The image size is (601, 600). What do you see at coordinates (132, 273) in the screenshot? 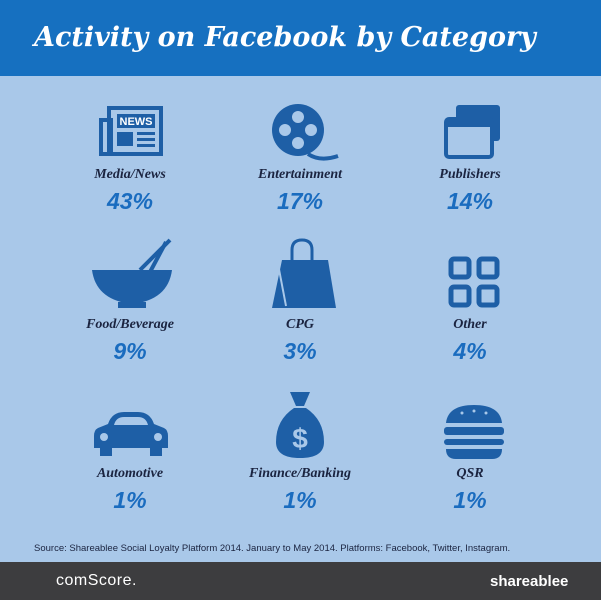
I see `bowl-icon` at bounding box center [132, 273].